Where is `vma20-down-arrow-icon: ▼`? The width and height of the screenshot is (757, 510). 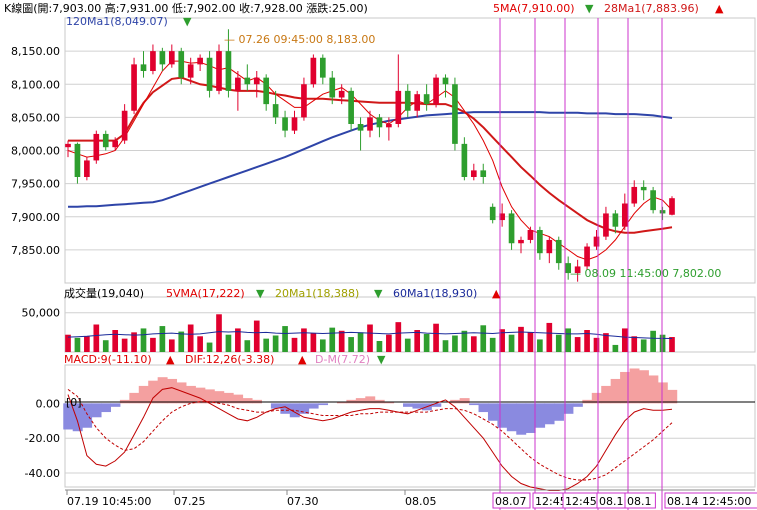 vma20-down-arrow-icon: ▼ is located at coordinates (378, 293).